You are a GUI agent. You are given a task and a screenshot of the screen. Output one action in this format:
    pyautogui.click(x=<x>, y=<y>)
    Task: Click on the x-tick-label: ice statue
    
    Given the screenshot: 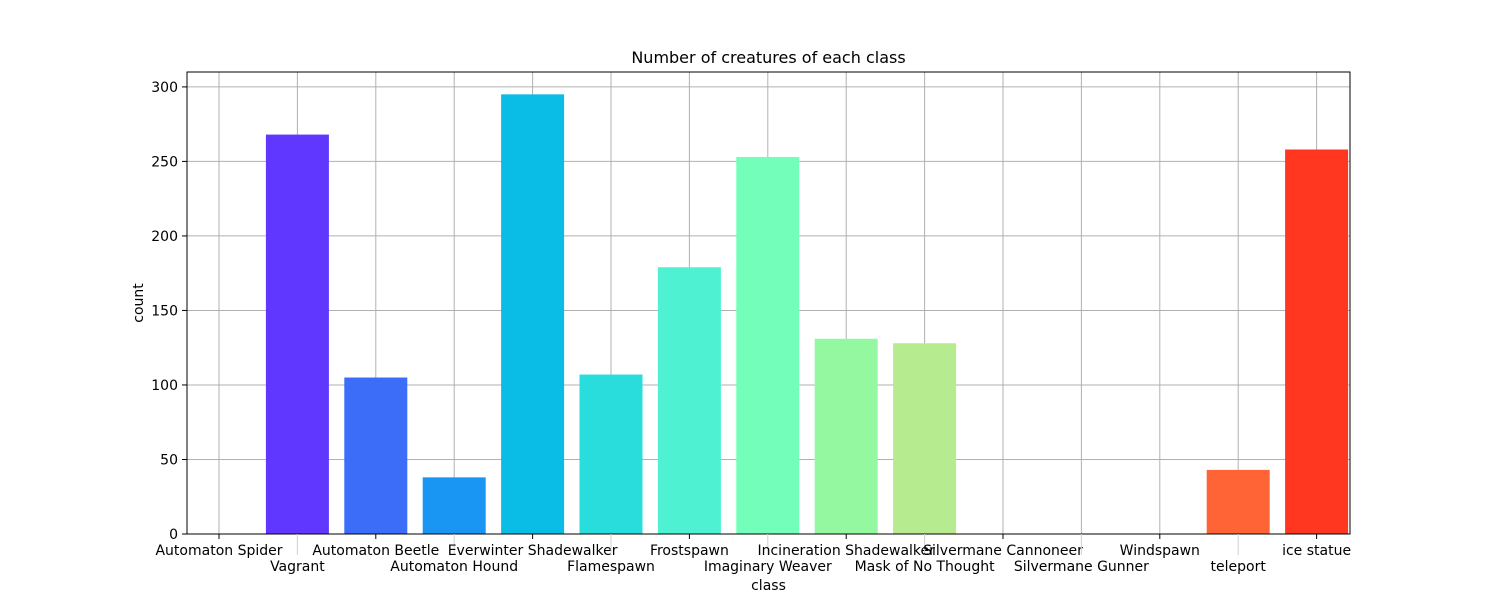 What is the action you would take?
    pyautogui.click(x=1316, y=551)
    